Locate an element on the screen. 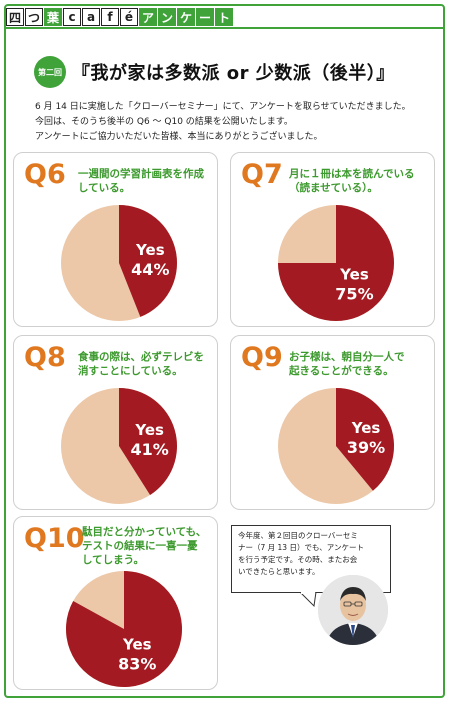  pie-label-value: 41% is located at coordinates (149, 449).